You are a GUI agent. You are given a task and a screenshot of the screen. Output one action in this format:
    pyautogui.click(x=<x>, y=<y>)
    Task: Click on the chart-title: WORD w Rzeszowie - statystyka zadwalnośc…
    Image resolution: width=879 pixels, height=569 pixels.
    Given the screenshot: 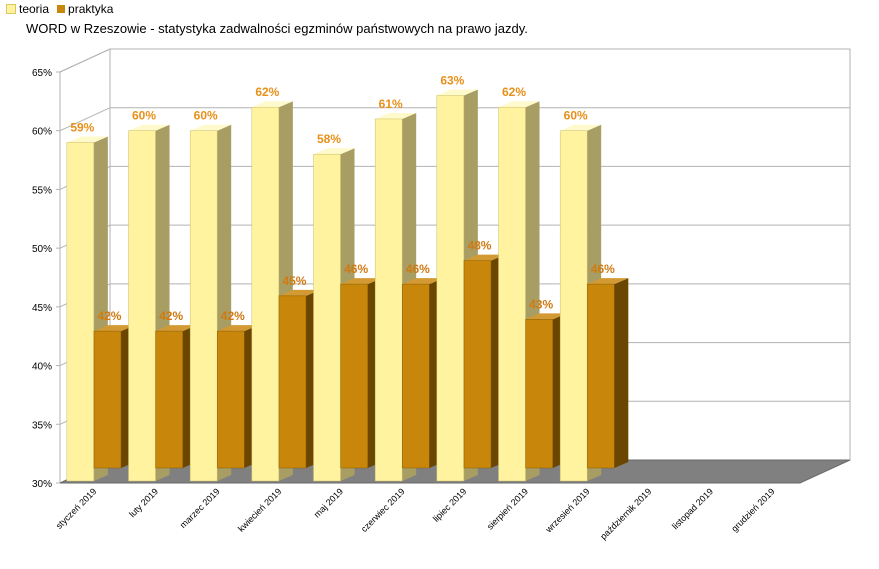 What is the action you would take?
    pyautogui.click(x=277, y=28)
    